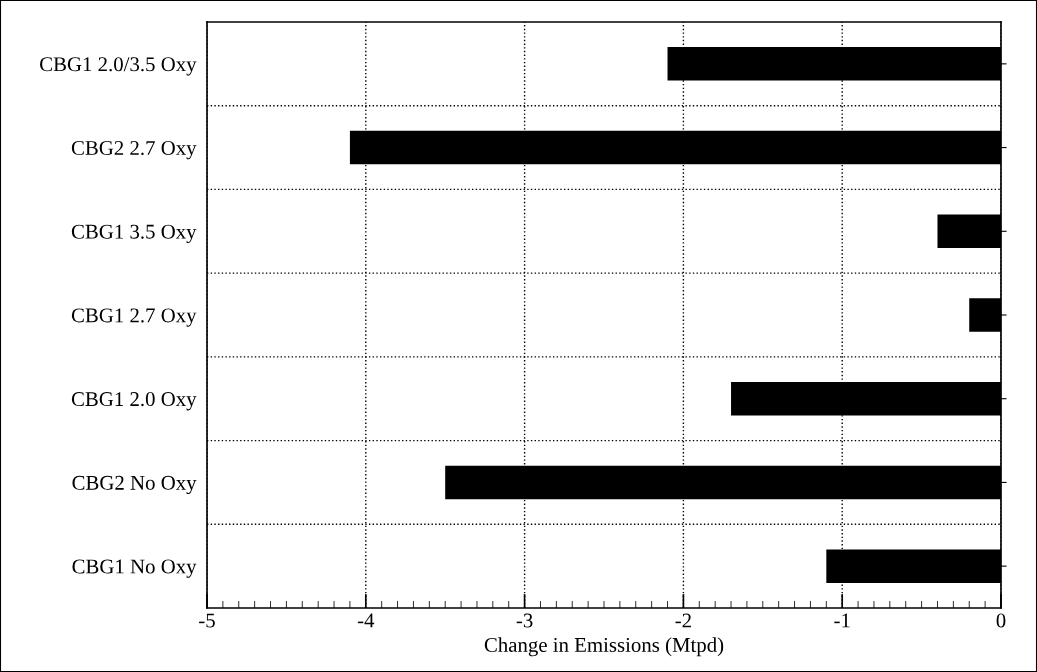 The width and height of the screenshot is (1037, 672). Describe the element at coordinates (207, 620) in the screenshot. I see `x-tick-label: -5` at that location.